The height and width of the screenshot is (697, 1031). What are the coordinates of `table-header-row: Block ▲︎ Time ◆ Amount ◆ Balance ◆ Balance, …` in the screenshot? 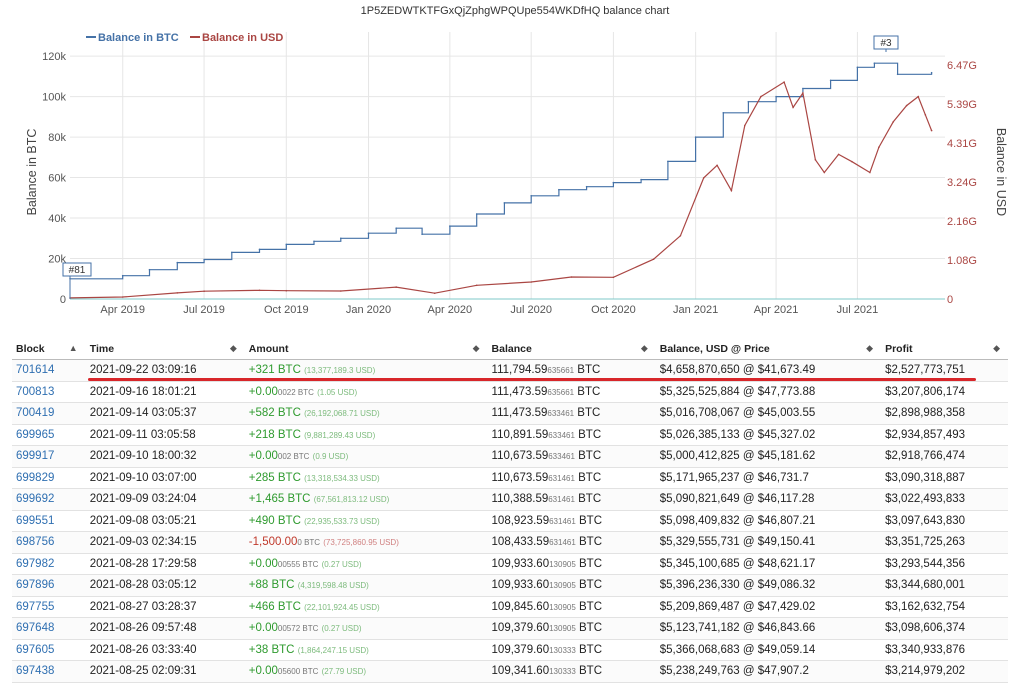 It's located at (510, 349).